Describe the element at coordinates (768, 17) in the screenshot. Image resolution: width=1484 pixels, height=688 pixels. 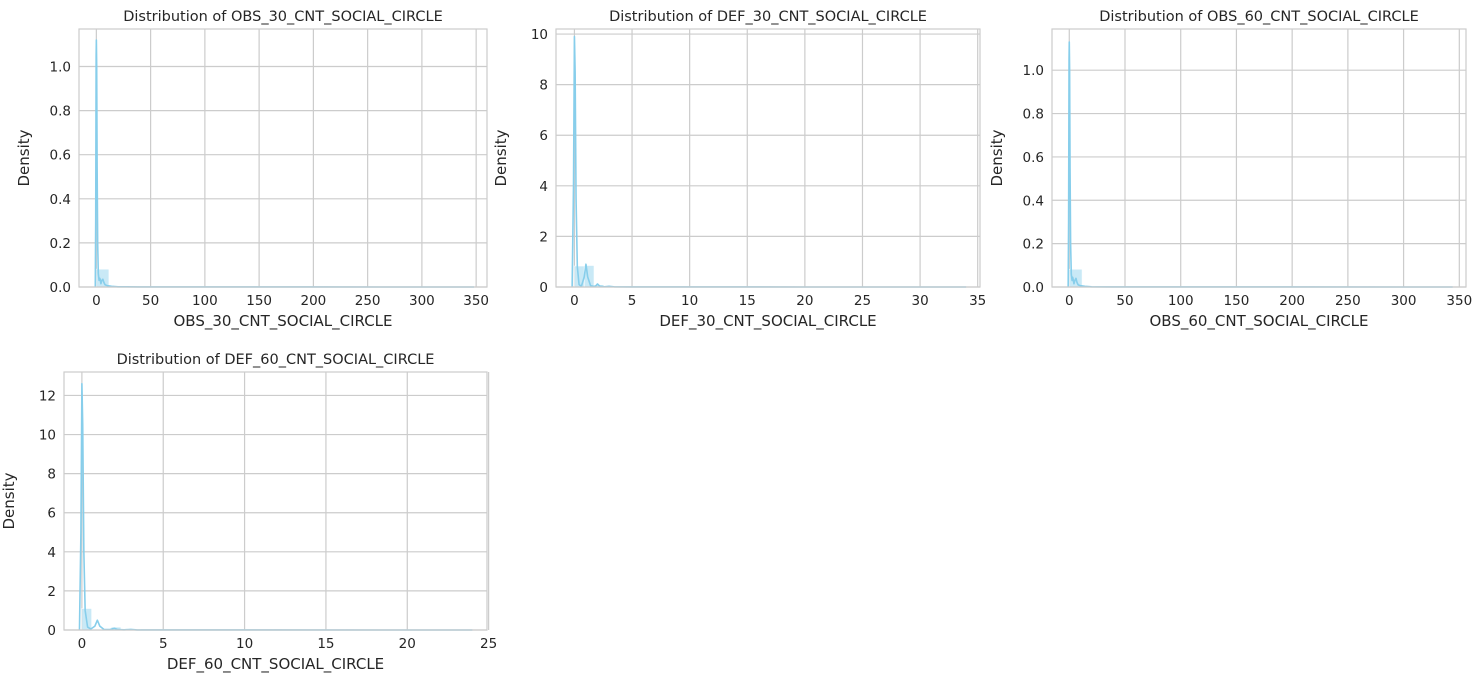
I see `chart-title: Distribution of DEF_30_CNT_SOCIAL_CIRCLE` at that location.